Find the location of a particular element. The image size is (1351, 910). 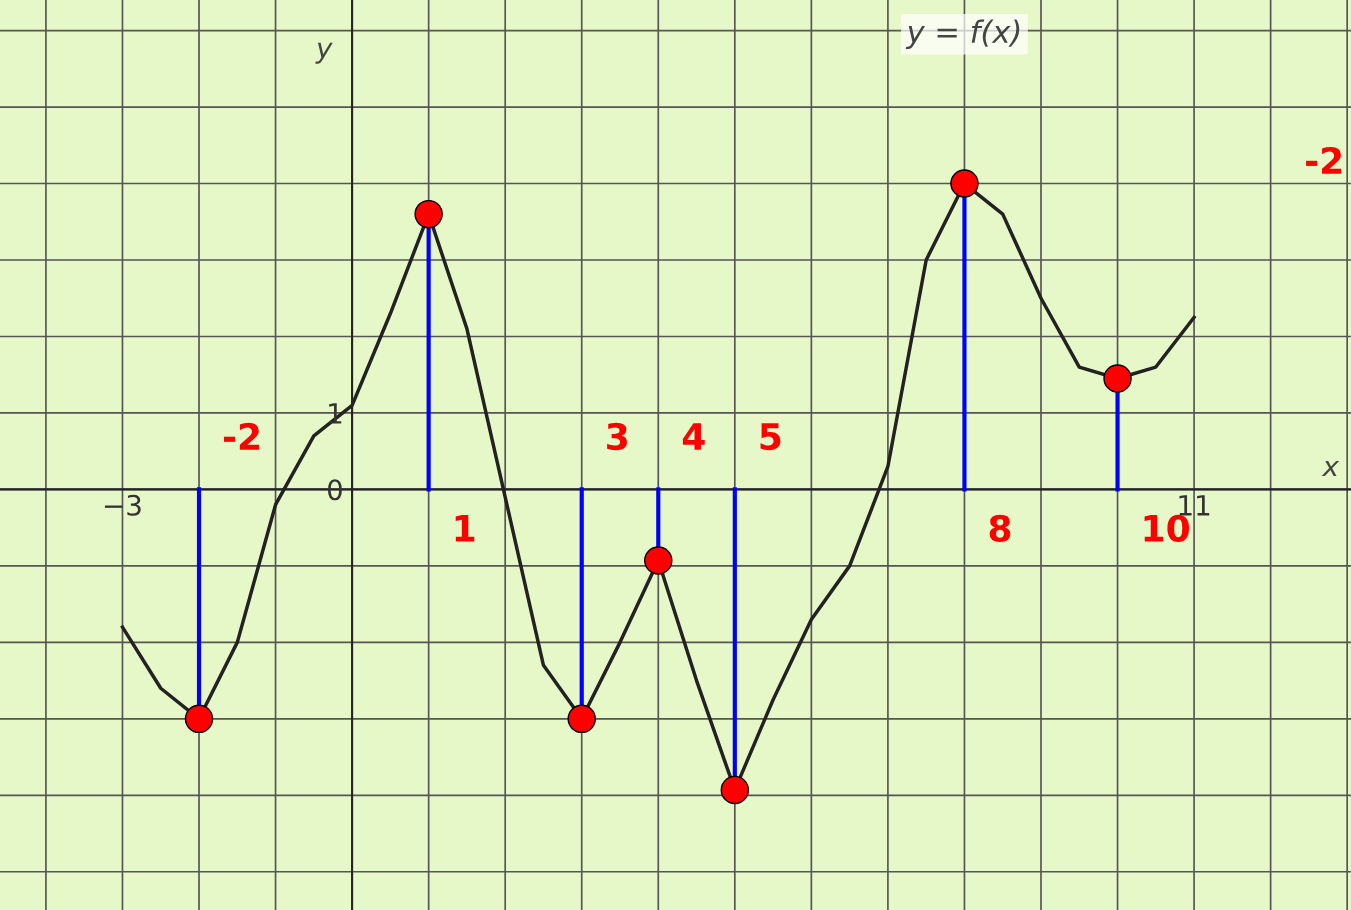

annotation: 5 is located at coordinates (770, 437).